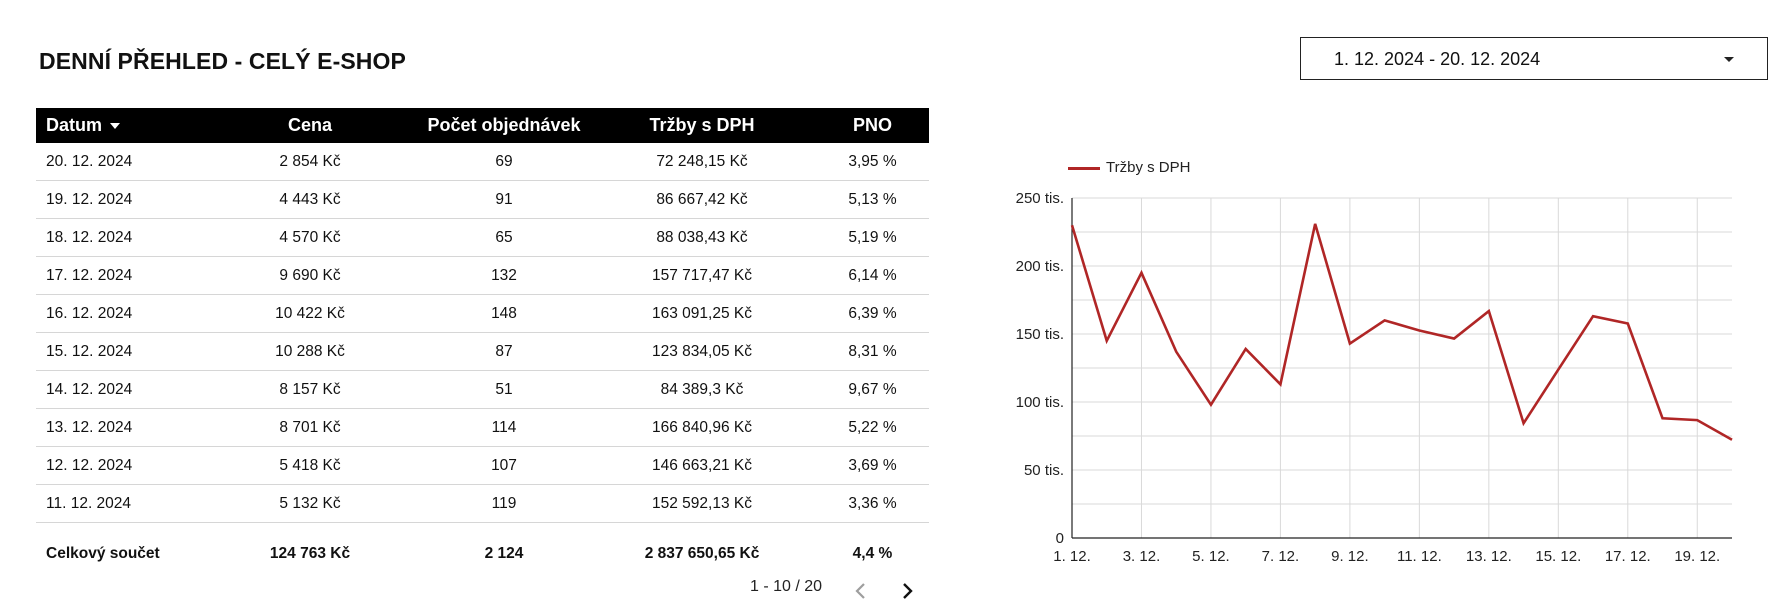 The width and height of the screenshot is (1792, 610). I want to click on cell-date: 12. 12. 2024, so click(118, 465).